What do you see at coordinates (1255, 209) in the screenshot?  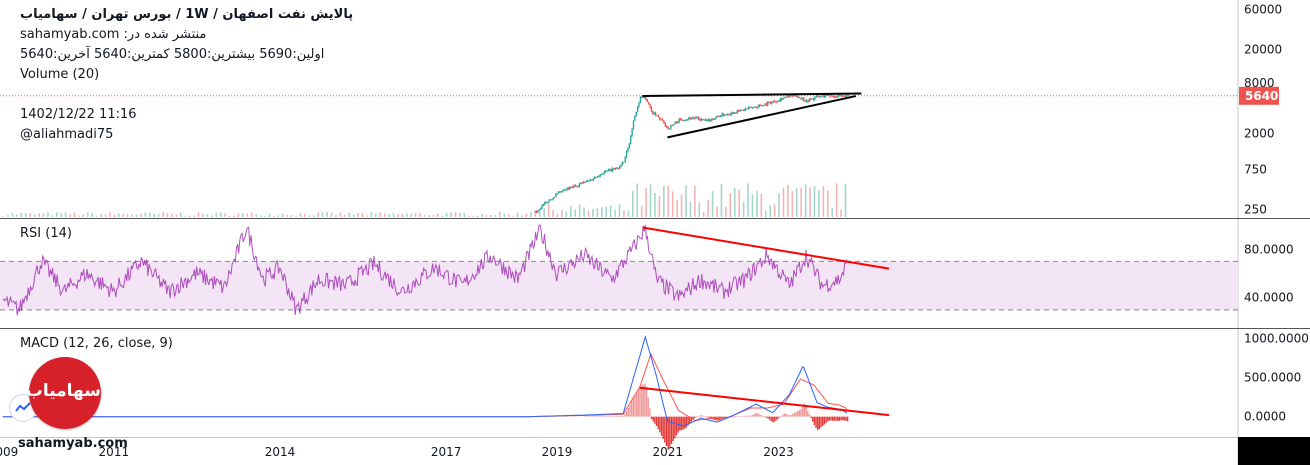 I see `price-tick-label: 250` at bounding box center [1255, 209].